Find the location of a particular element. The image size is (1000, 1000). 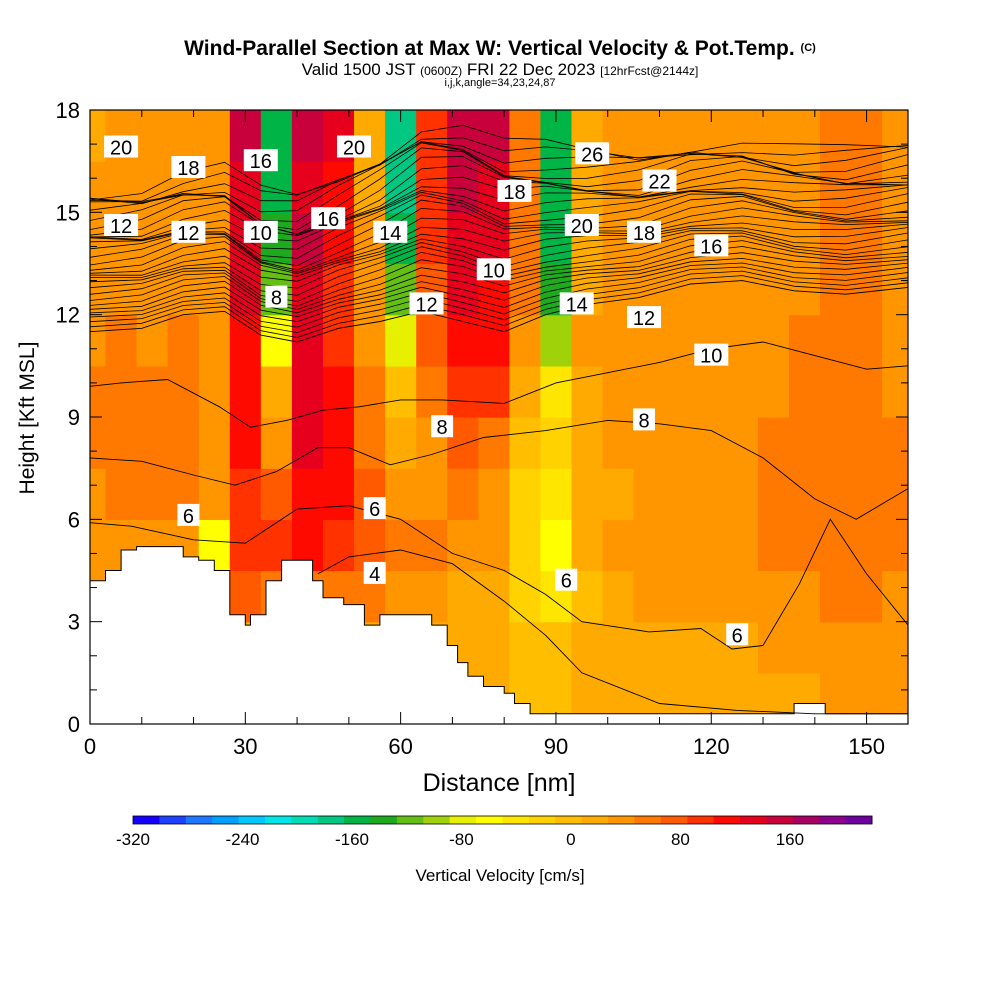

x-tick-label: 90 is located at coordinates (556, 746).